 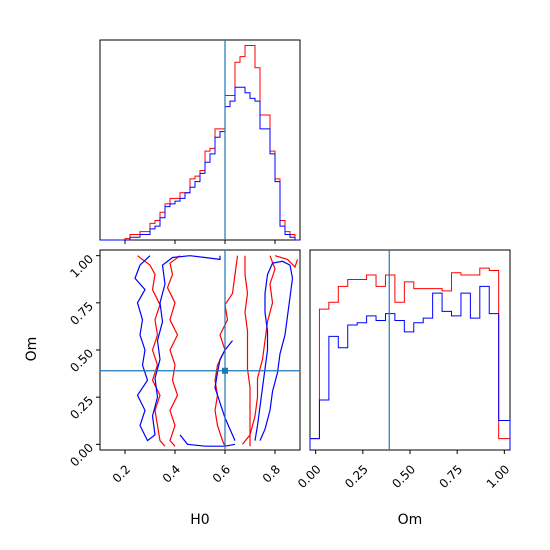 I want to click on x-tick-label-1: 0.25, so click(x=356, y=476).